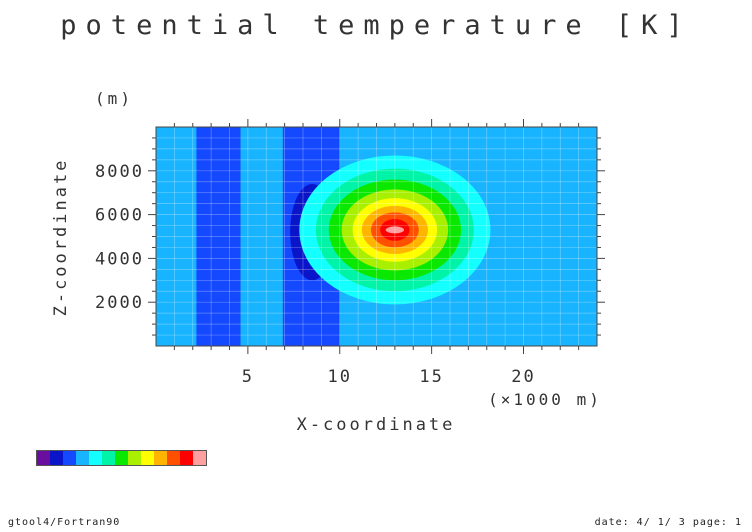  Describe the element at coordinates (248, 377) in the screenshot. I see `x-tick-label: 5` at that location.